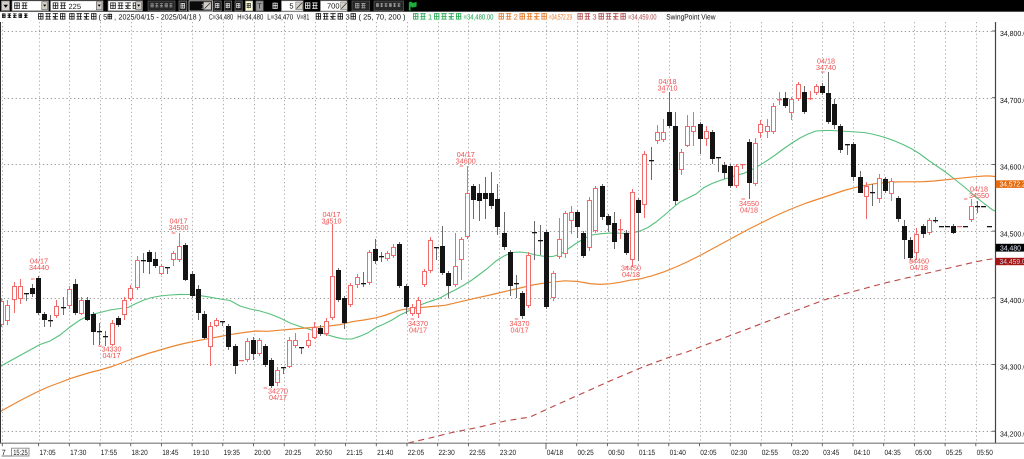 The width and height of the screenshot is (1024, 459). Describe the element at coordinates (140, 452) in the screenshot. I see `svg-text: 18:20` at that location.